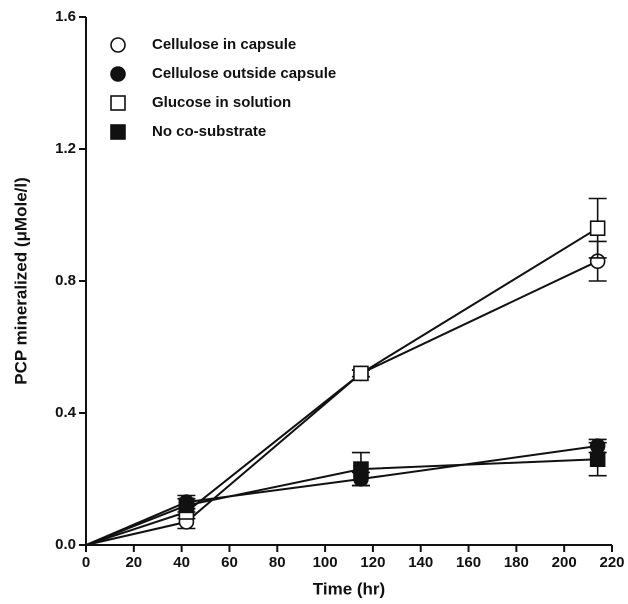  What do you see at coordinates (181, 562) in the screenshot?
I see `x-tick-label: 40` at bounding box center [181, 562].